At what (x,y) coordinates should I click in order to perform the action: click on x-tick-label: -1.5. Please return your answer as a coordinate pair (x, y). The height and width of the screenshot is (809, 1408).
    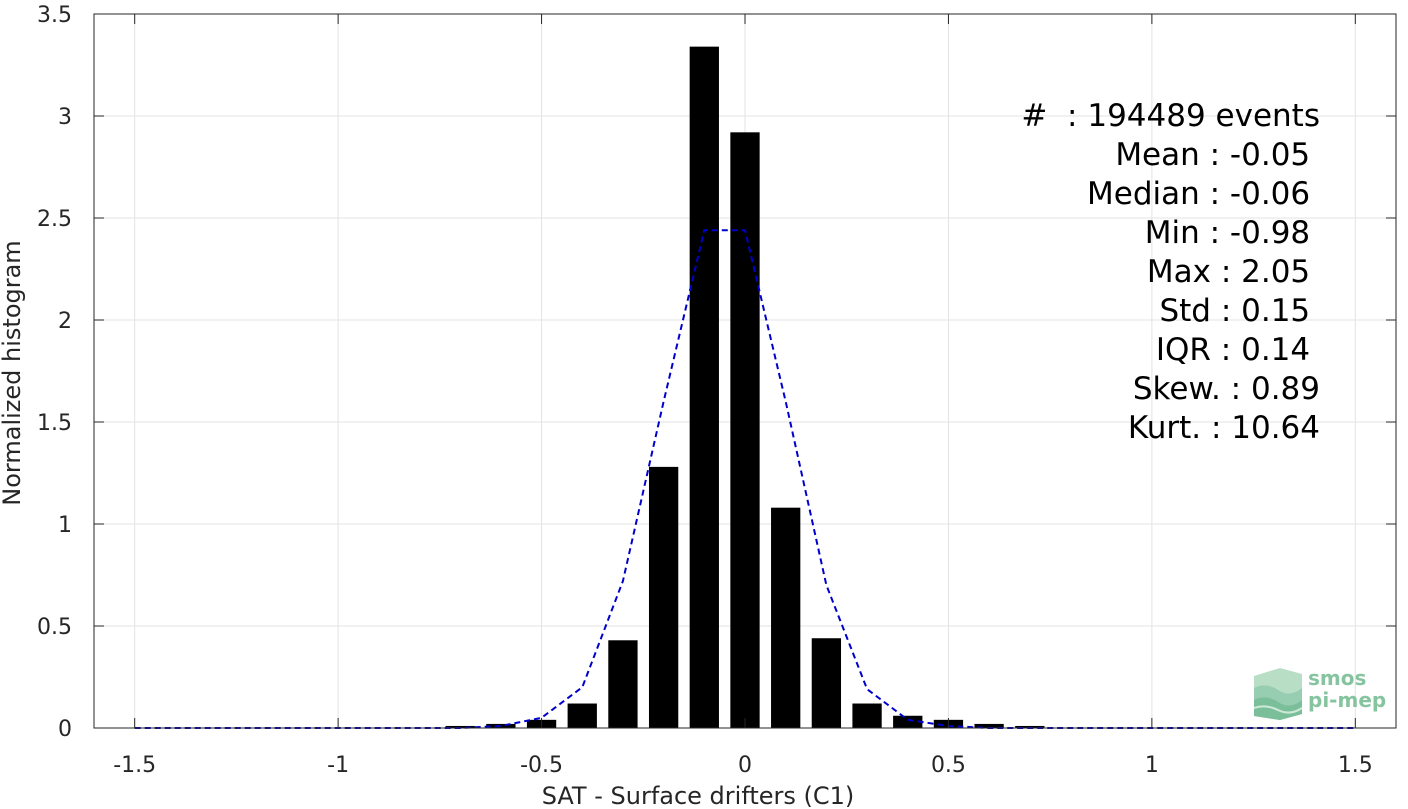
    Looking at the image, I should click on (134, 765).